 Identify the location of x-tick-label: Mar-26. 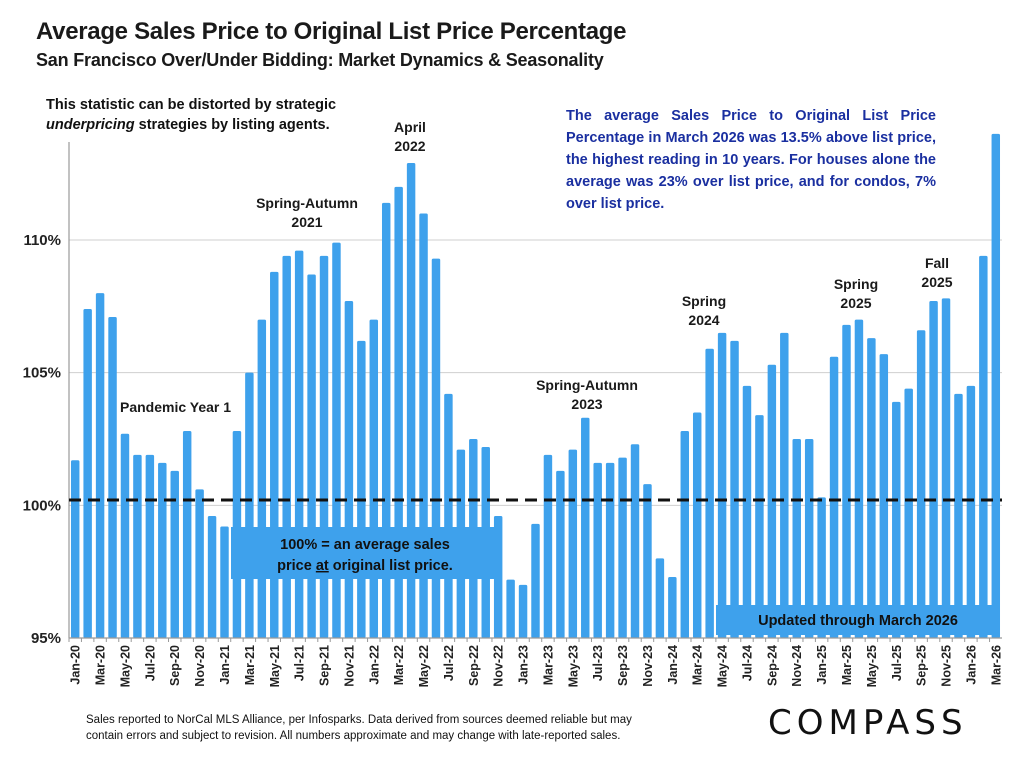
(996, 665).